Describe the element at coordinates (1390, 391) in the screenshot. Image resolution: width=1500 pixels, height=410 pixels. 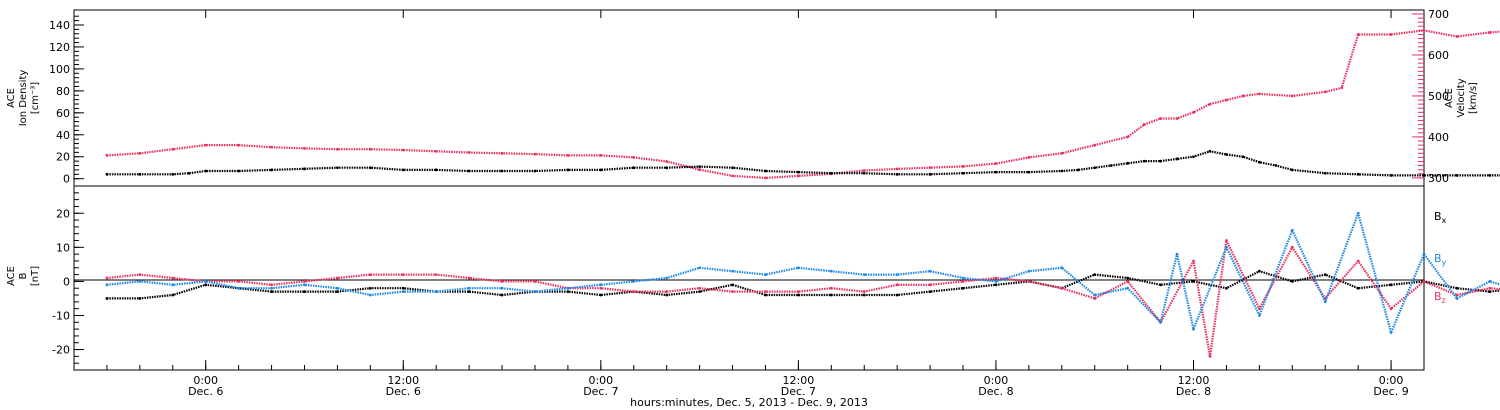
I see `xtick-day-label: Dec. 9` at that location.